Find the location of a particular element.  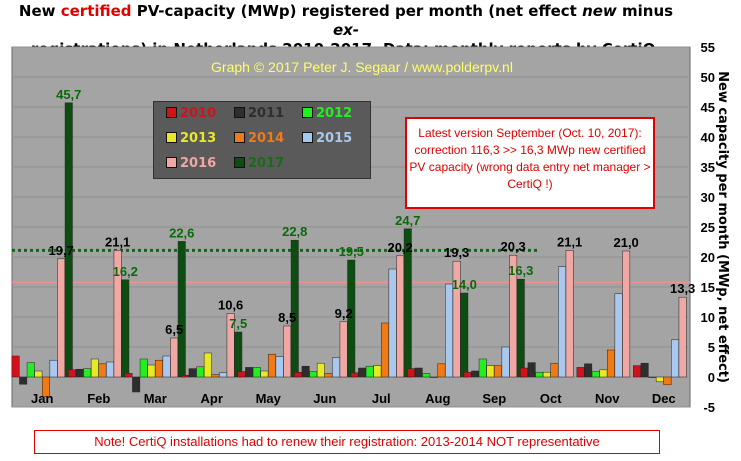

bar-2015-apr is located at coordinates (223, 375).